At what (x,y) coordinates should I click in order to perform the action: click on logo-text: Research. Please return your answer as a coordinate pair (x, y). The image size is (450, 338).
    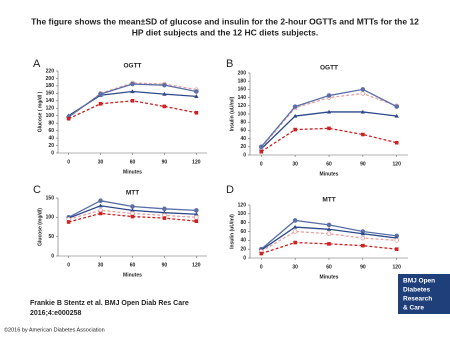
    Looking at the image, I should click on (417, 299).